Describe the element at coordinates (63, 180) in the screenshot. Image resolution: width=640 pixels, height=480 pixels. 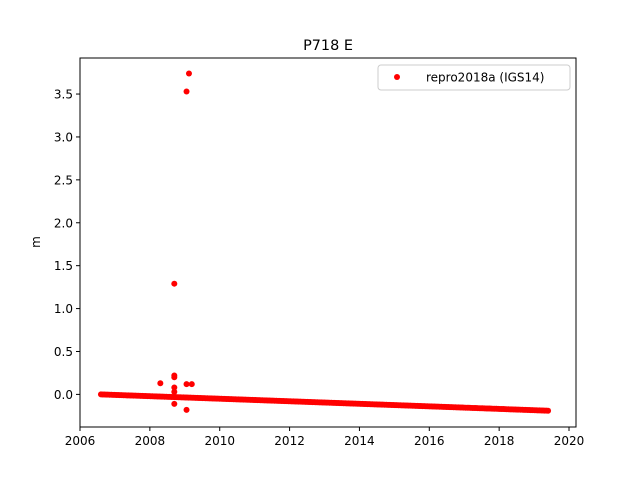
I see `y-tick-label: 2.5` at that location.